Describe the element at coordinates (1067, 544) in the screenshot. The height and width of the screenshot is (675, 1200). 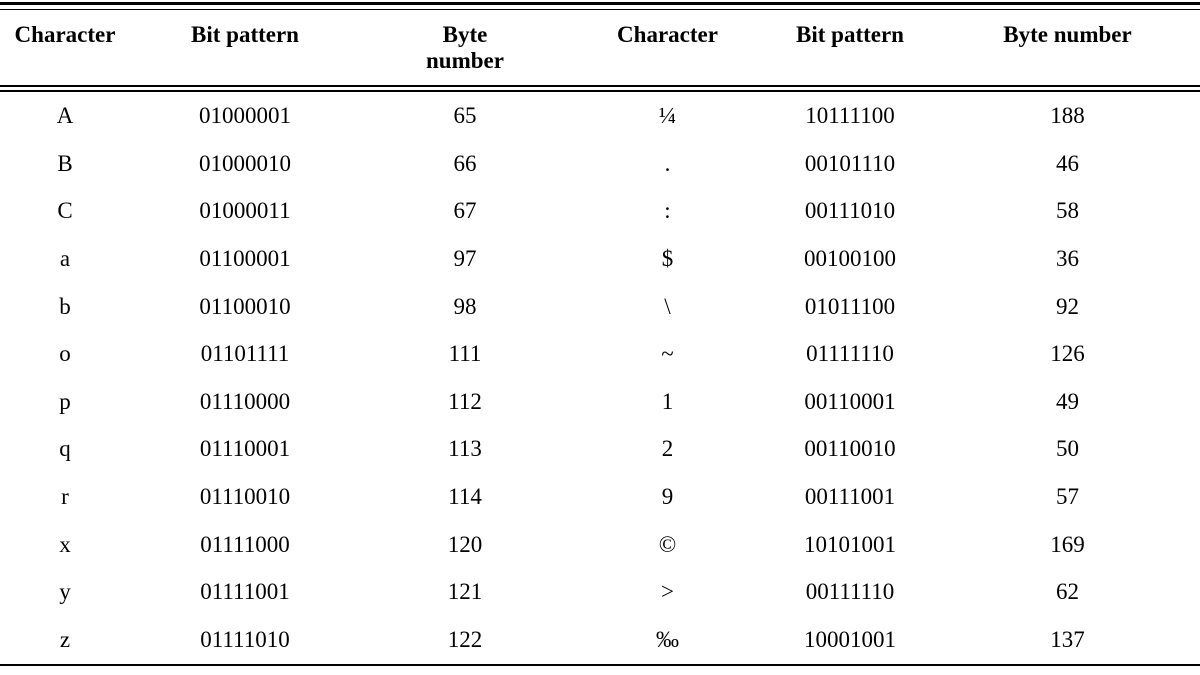
I see `table-cell: 169` at that location.